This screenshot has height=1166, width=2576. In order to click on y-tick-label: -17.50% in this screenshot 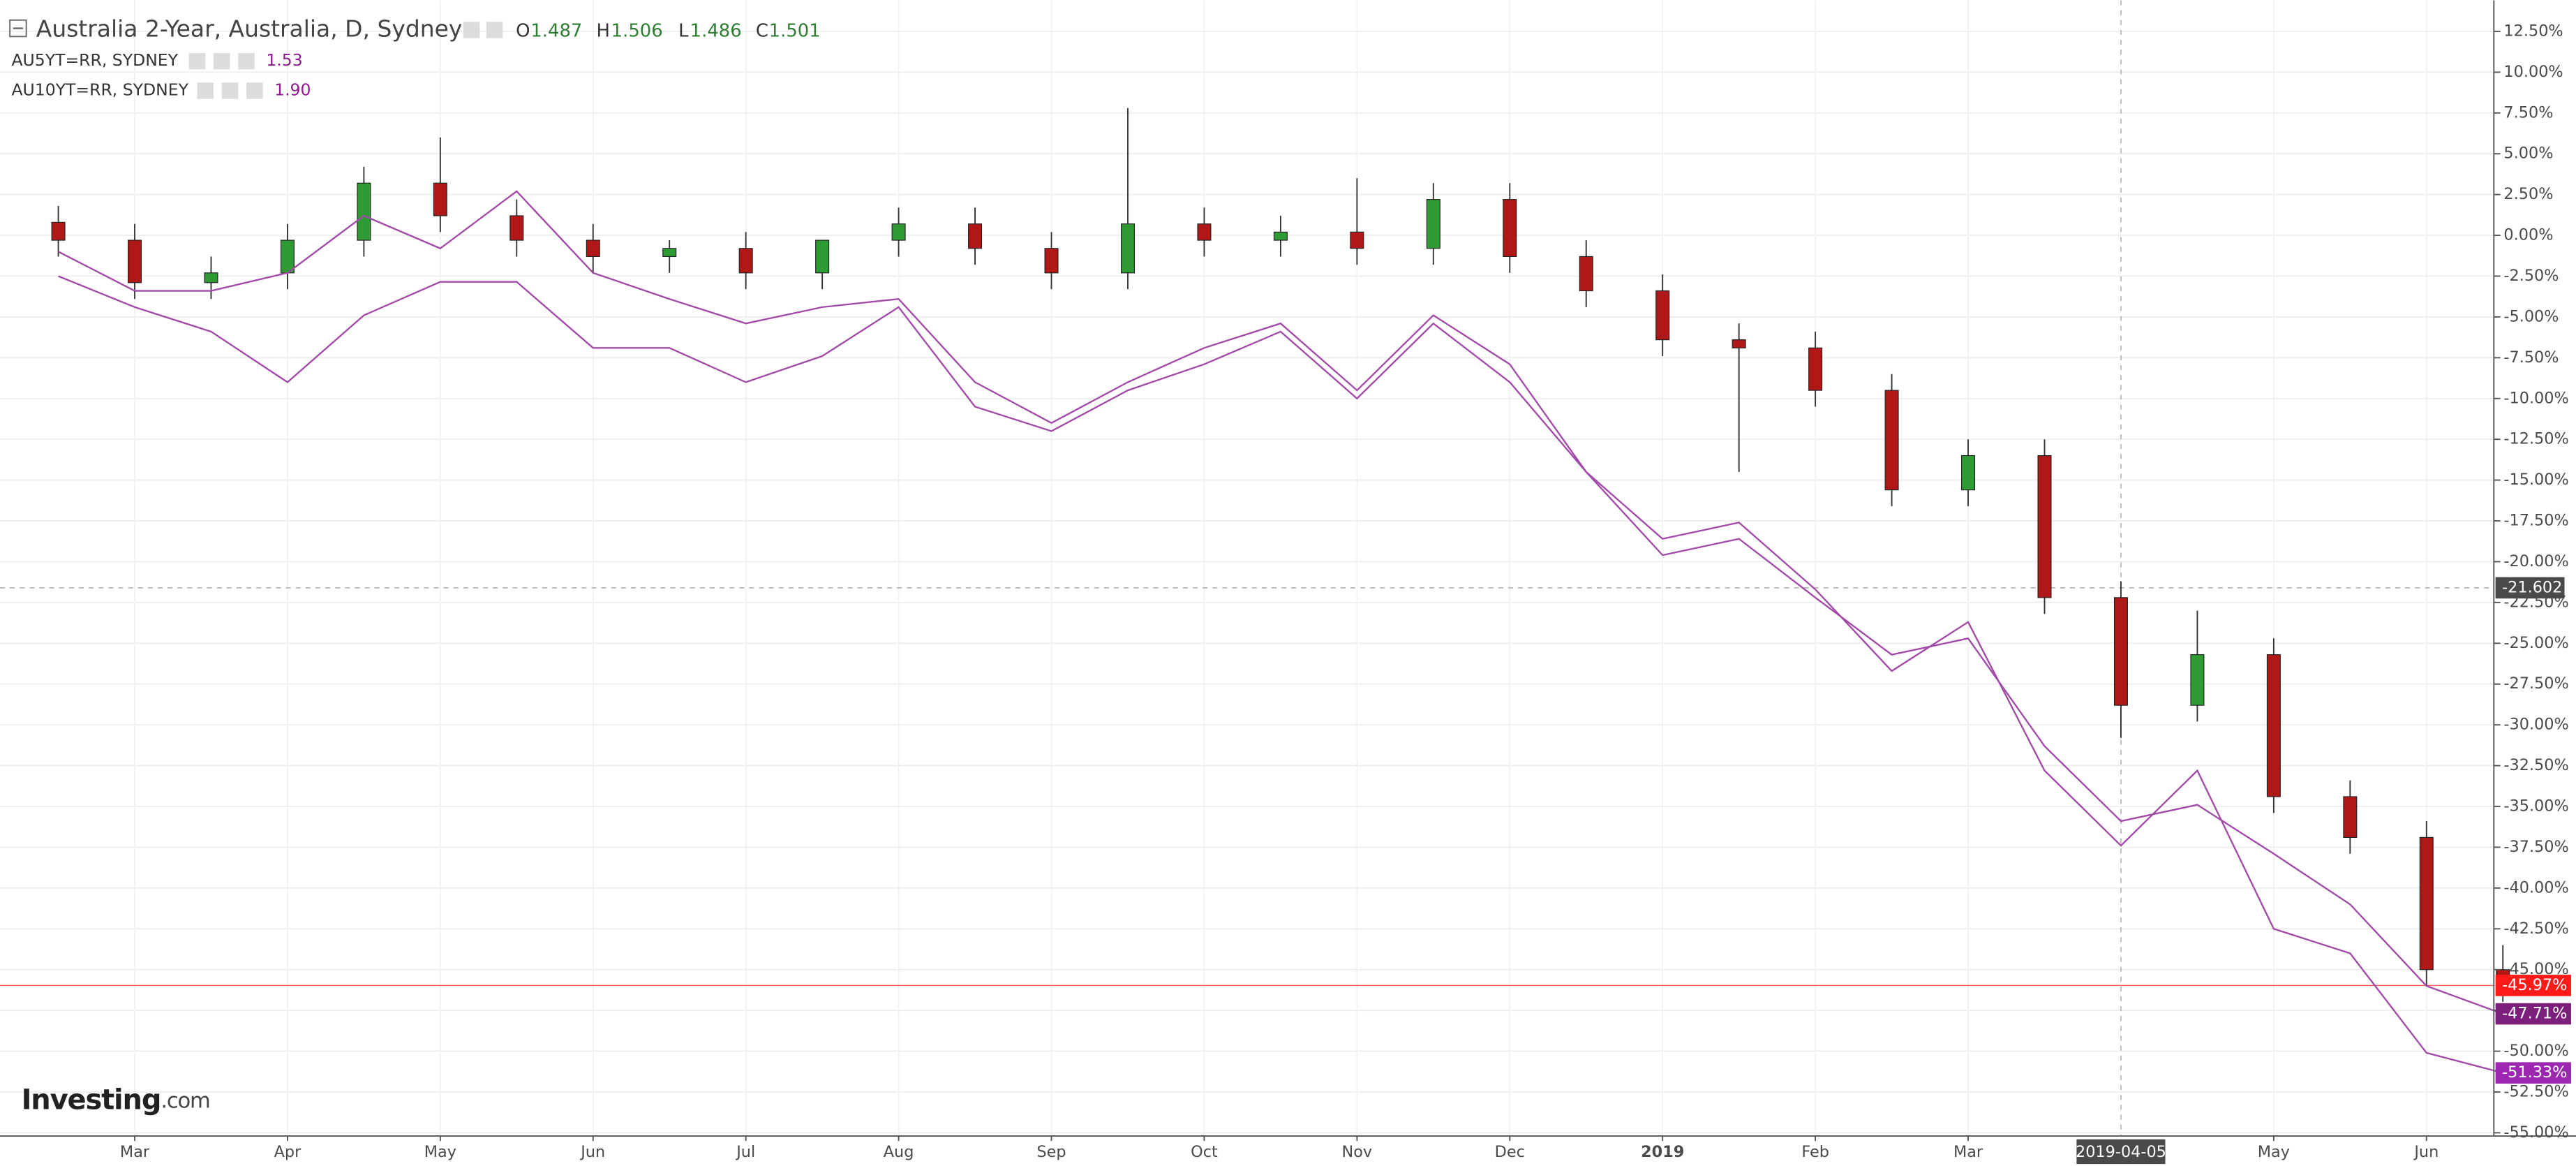, I will do `click(2535, 521)`.